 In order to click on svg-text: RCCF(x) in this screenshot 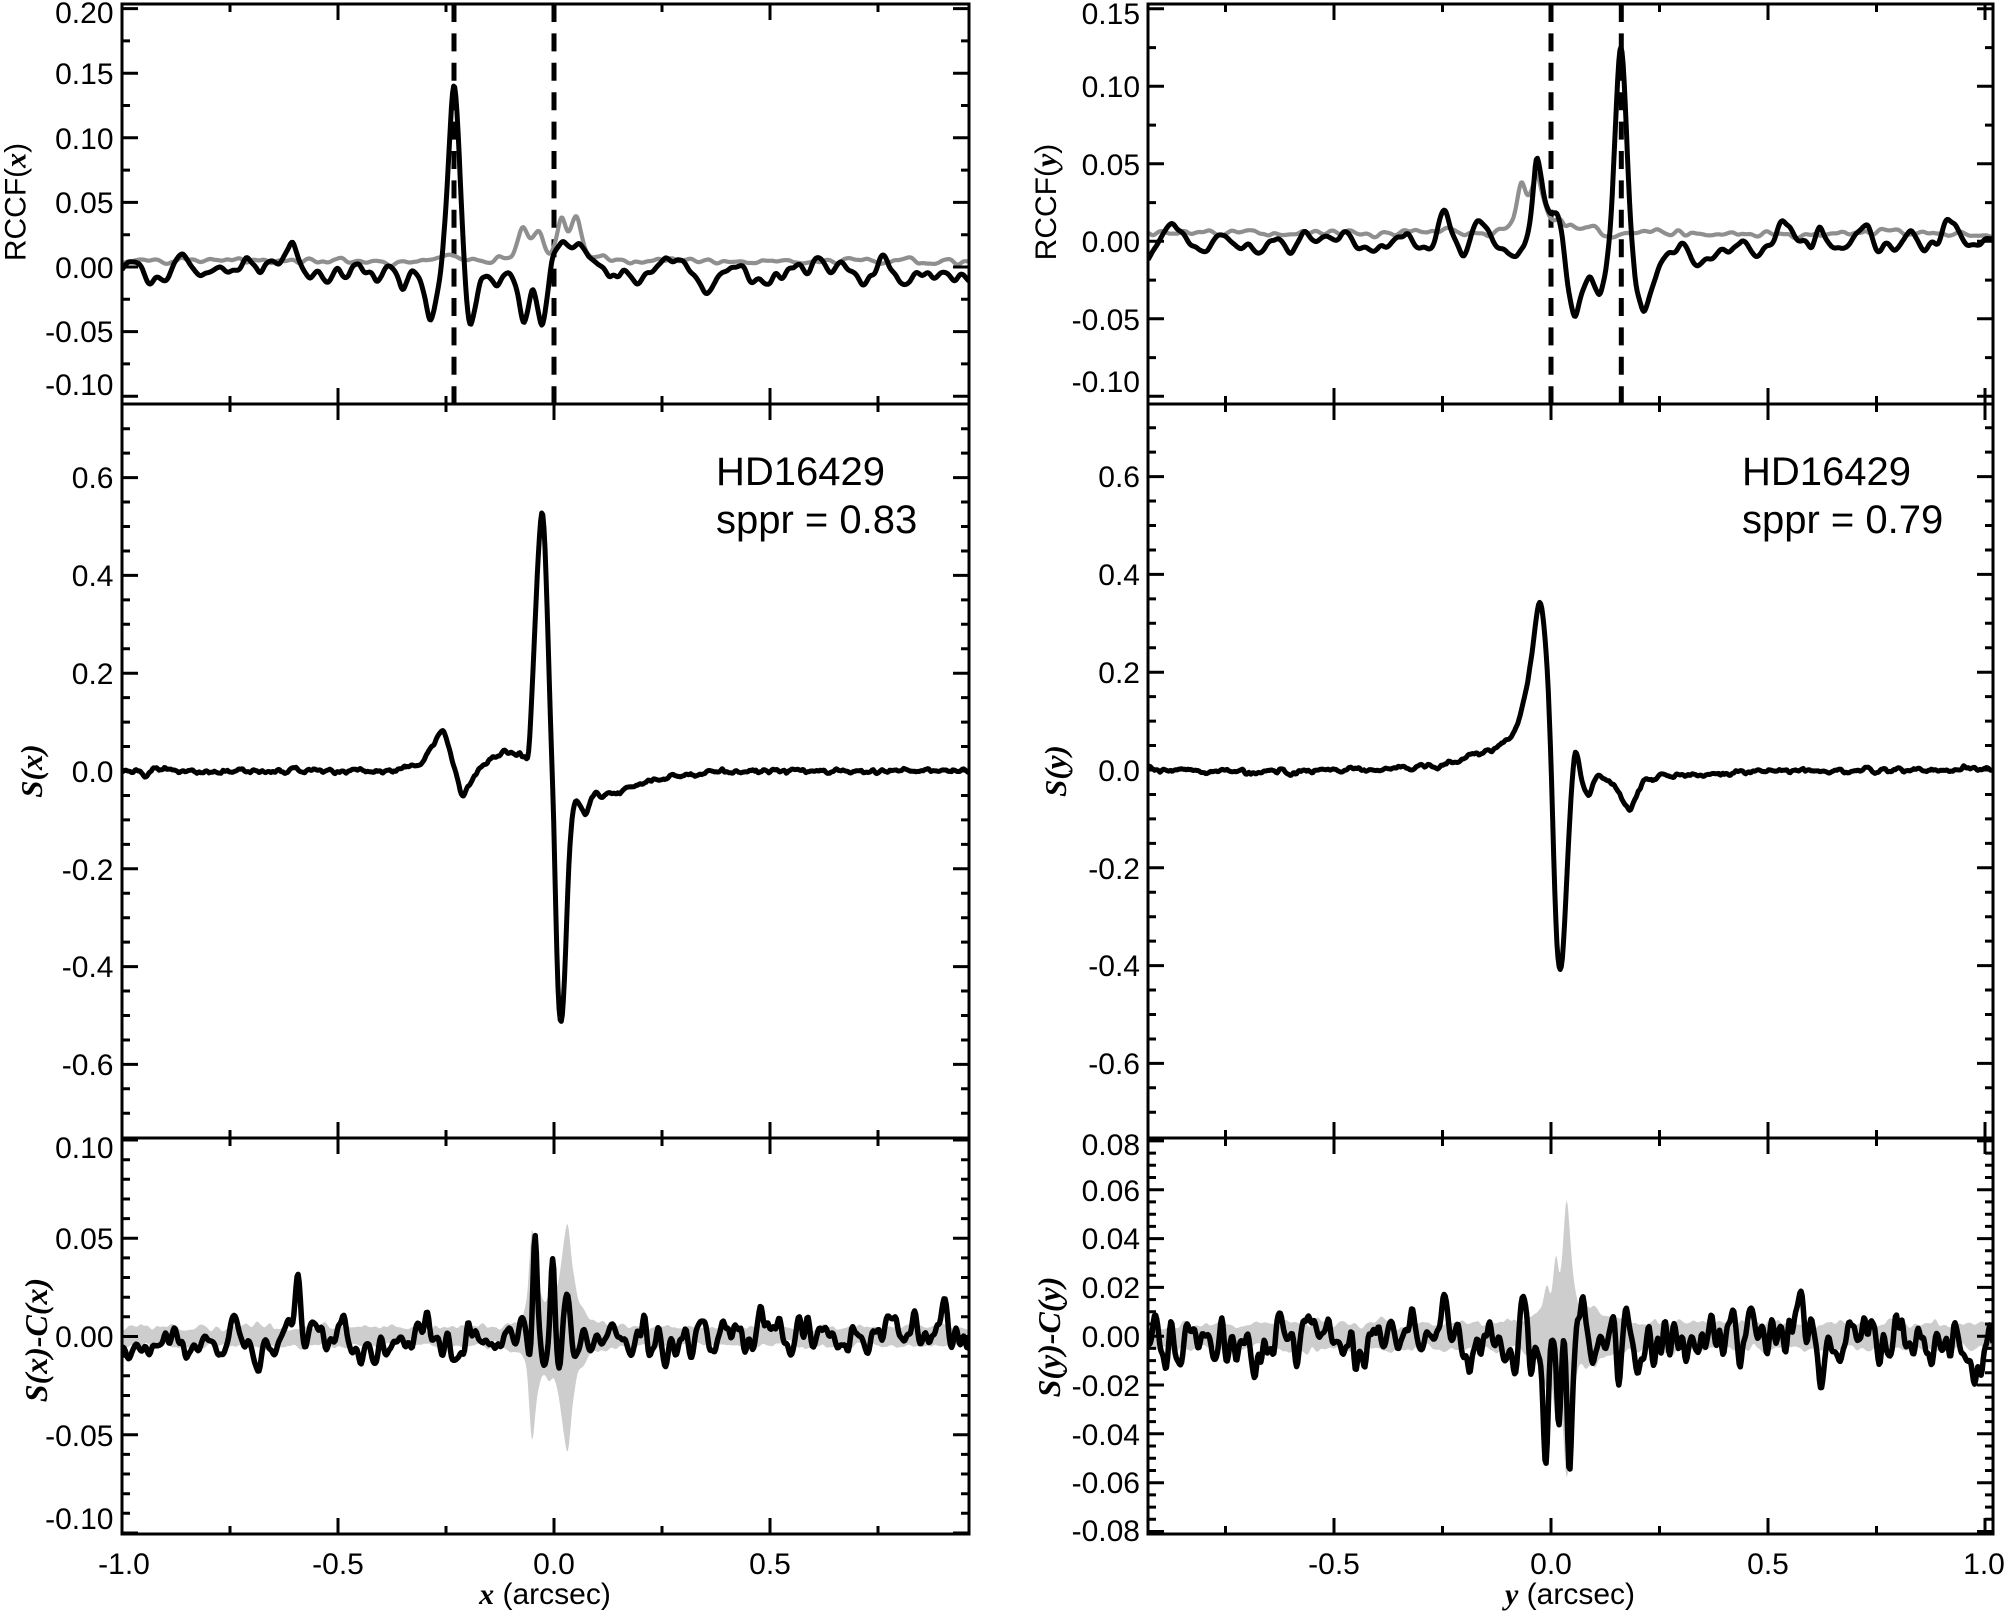, I will do `click(16, 202)`.